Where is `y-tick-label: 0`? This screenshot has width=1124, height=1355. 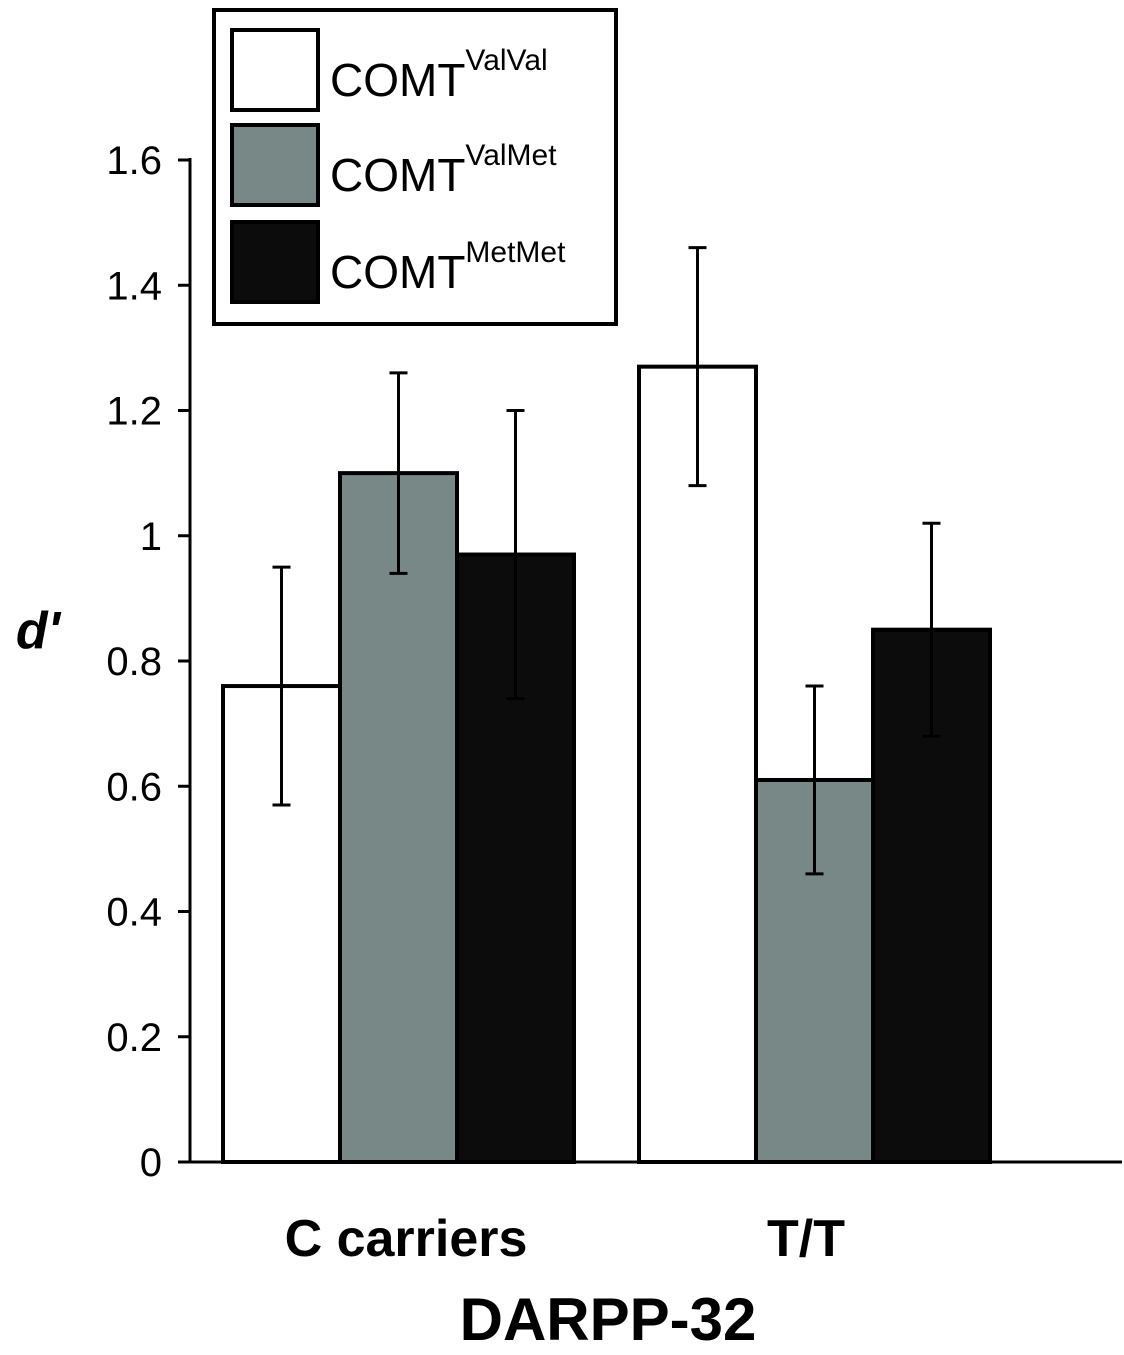
y-tick-label: 0 is located at coordinates (151, 1163).